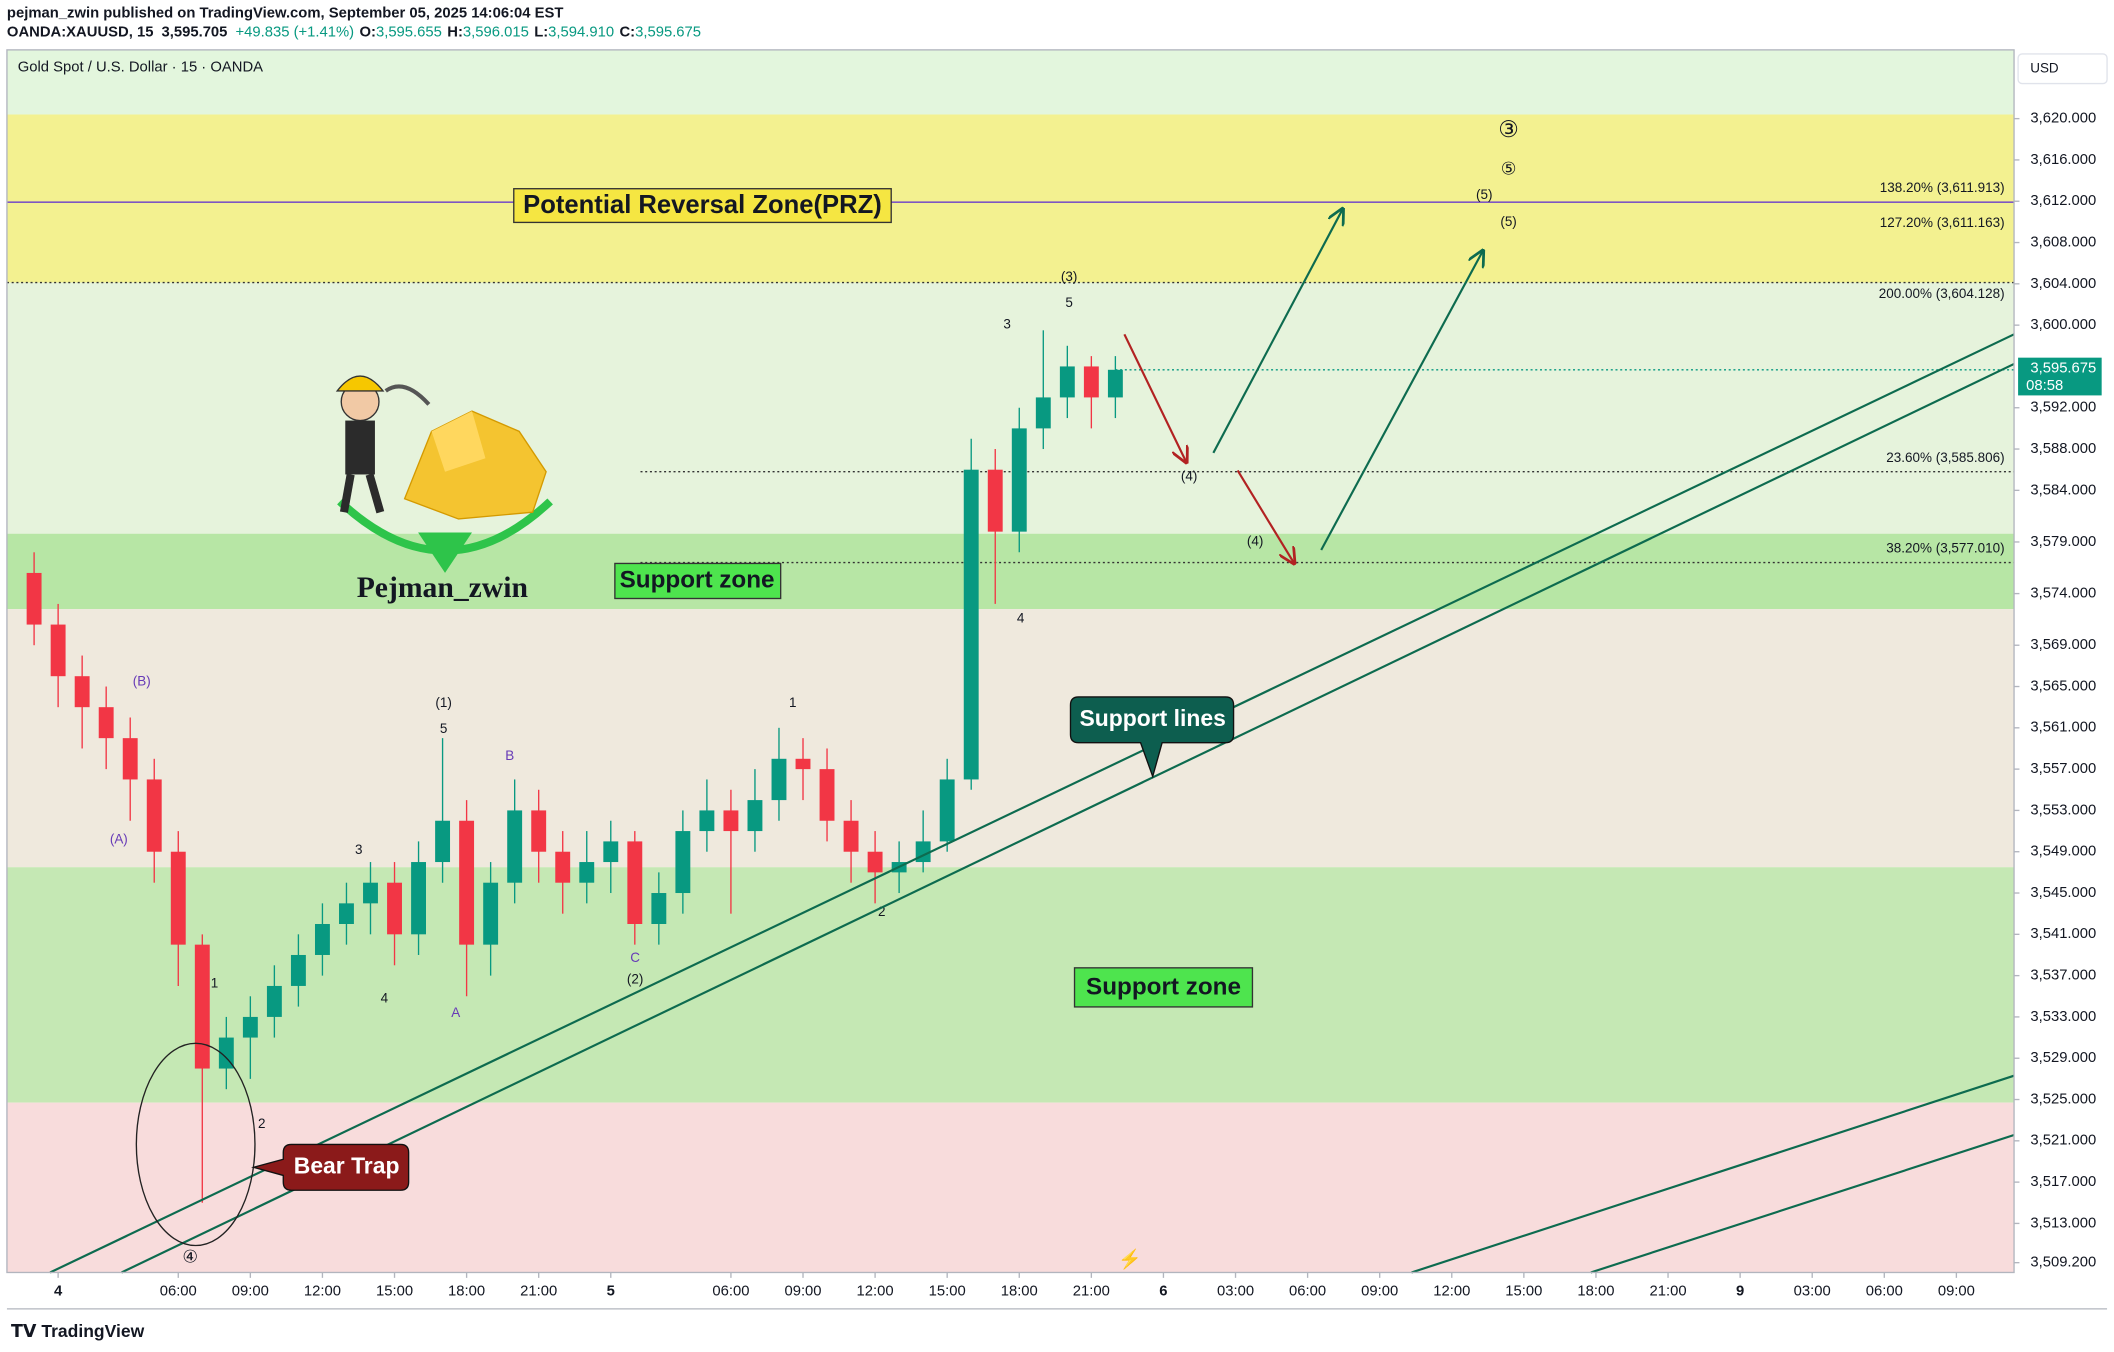 This screenshot has width=2114, height=1352. I want to click on support-lines-callout: Support lines, so click(1152, 737).